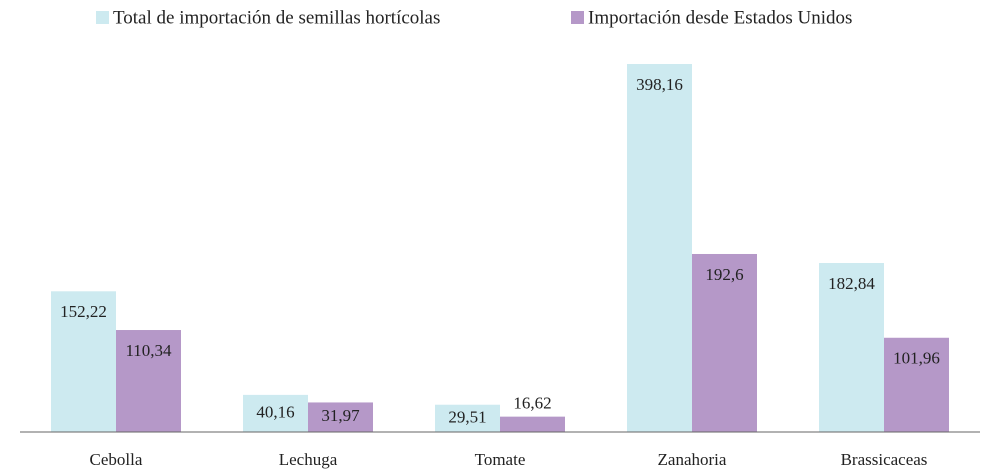  I want to click on x-tick-label: Tomate, so click(500, 459).